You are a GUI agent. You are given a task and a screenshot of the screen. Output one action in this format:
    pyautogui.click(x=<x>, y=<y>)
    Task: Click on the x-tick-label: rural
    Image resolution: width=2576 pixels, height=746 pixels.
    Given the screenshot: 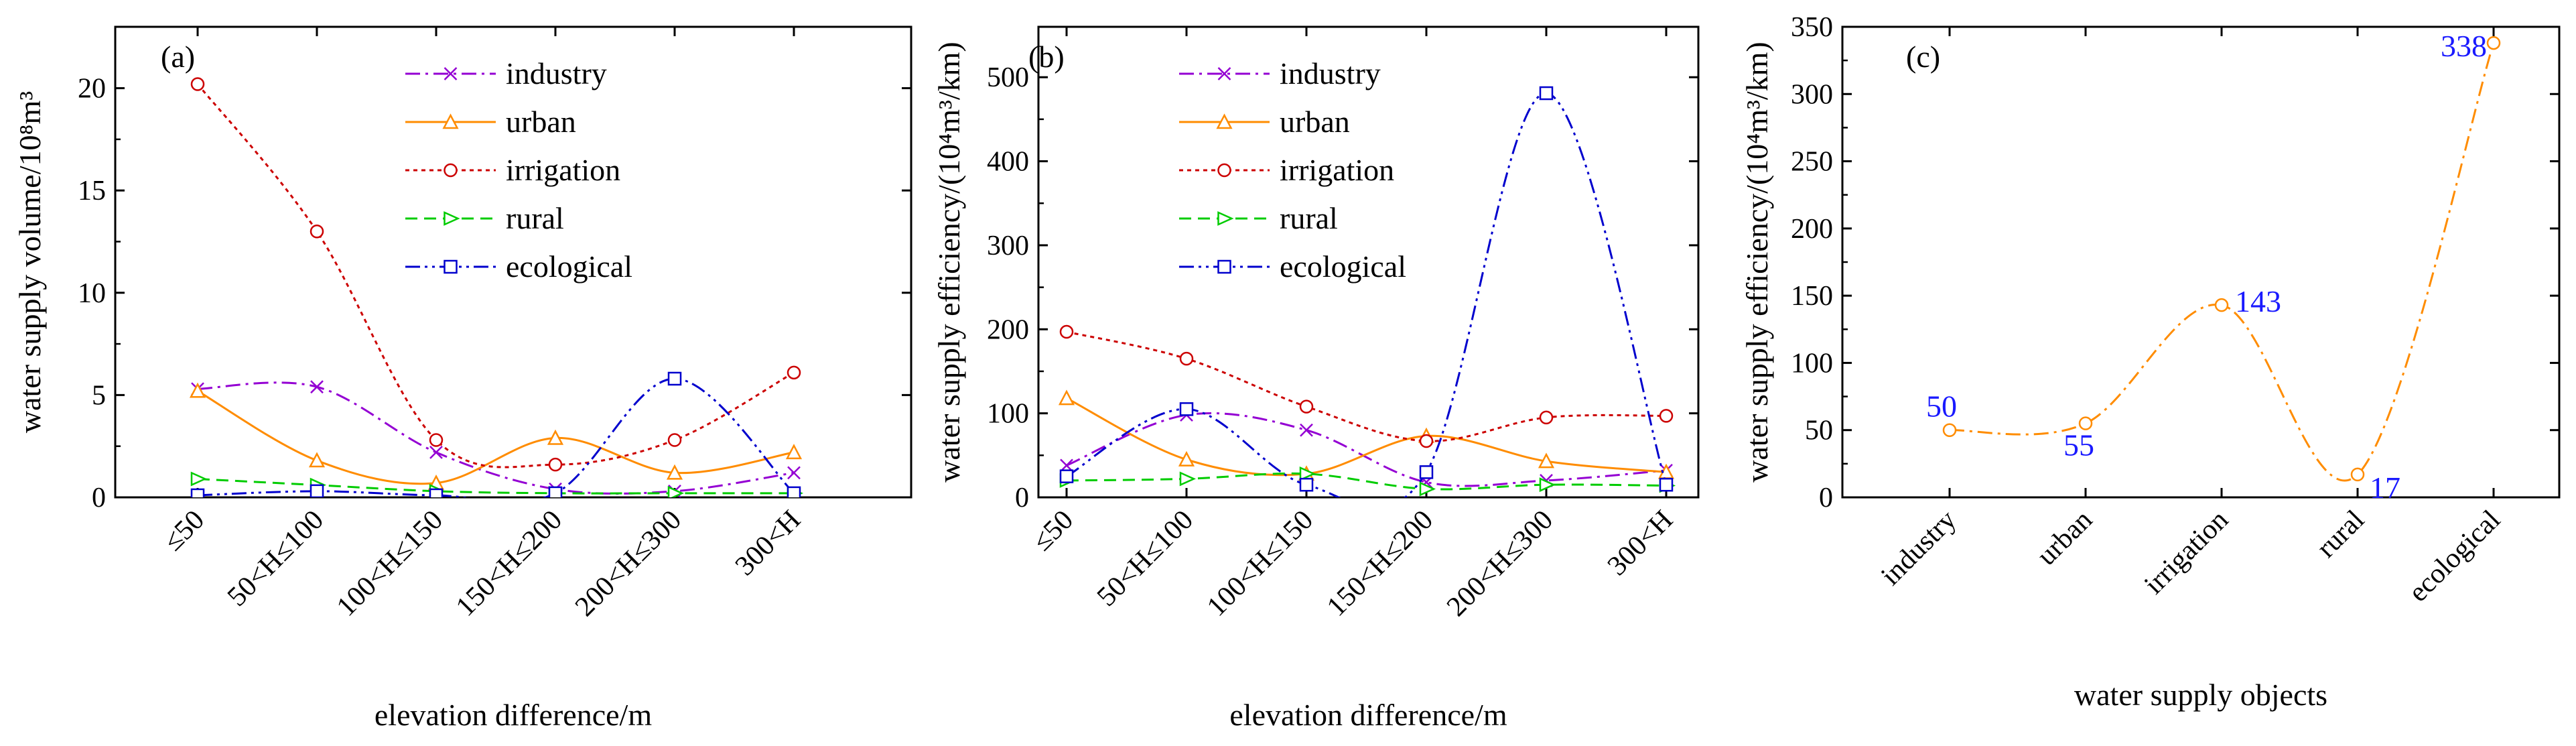 What is the action you would take?
    pyautogui.click(x=2340, y=534)
    